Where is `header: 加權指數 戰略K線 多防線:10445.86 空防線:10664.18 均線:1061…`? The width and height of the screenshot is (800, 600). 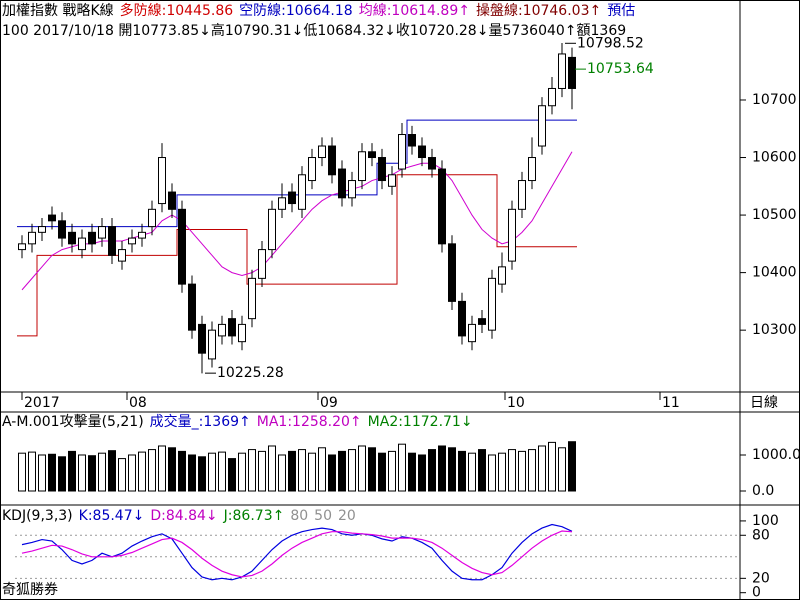
header: 加權指數 戰略K線 多防線:10445.86 空防線:10664.18 均線:1061… is located at coordinates (318, 10).